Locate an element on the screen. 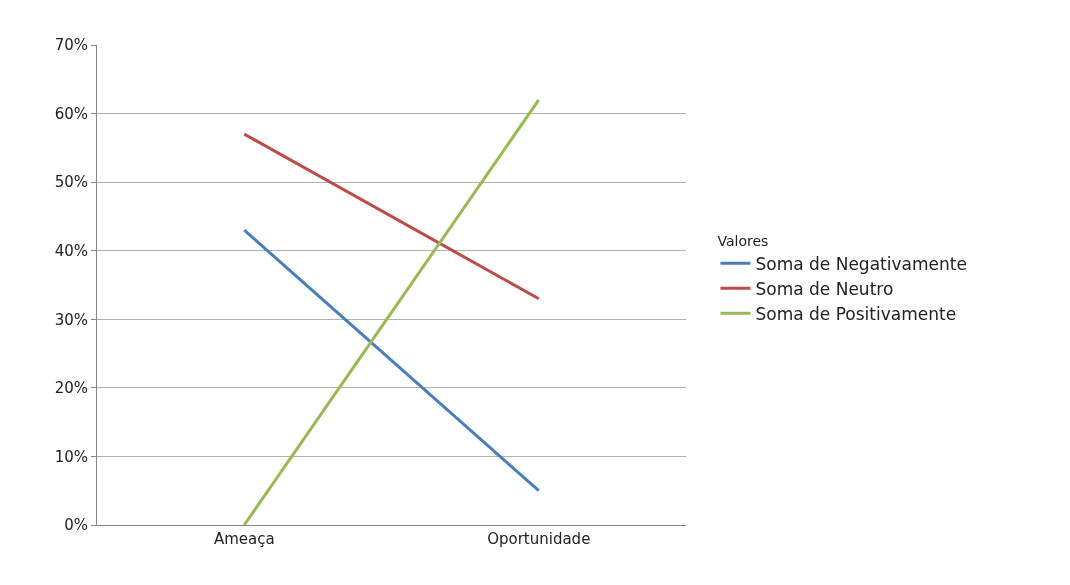 Image resolution: width=1070 pixels, height=585 pixels. legend-title: Valores is located at coordinates (743, 240).